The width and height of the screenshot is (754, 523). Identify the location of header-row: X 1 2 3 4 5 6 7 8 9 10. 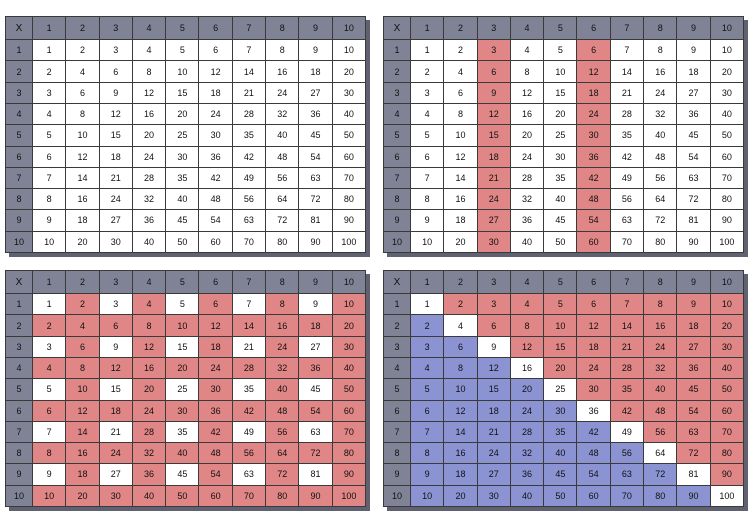
(186, 28).